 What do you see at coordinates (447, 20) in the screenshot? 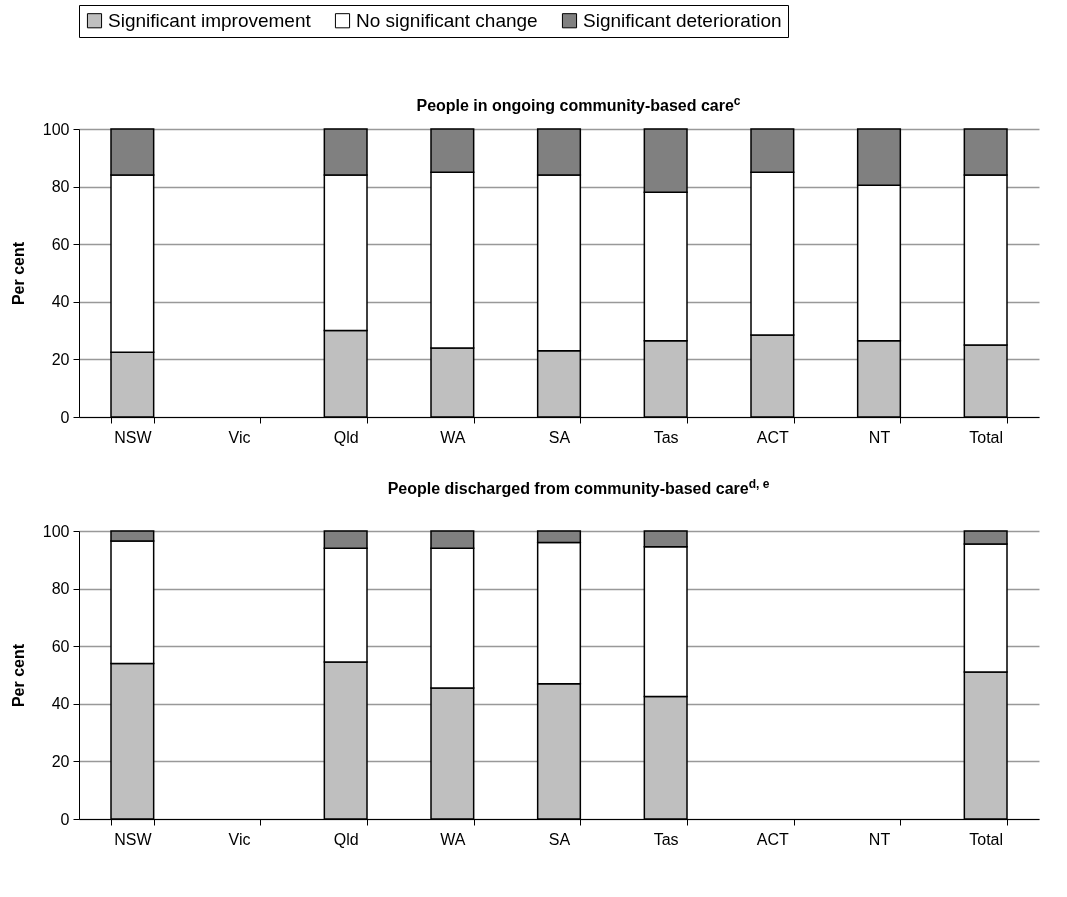
I see `legend-label: No significant change` at bounding box center [447, 20].